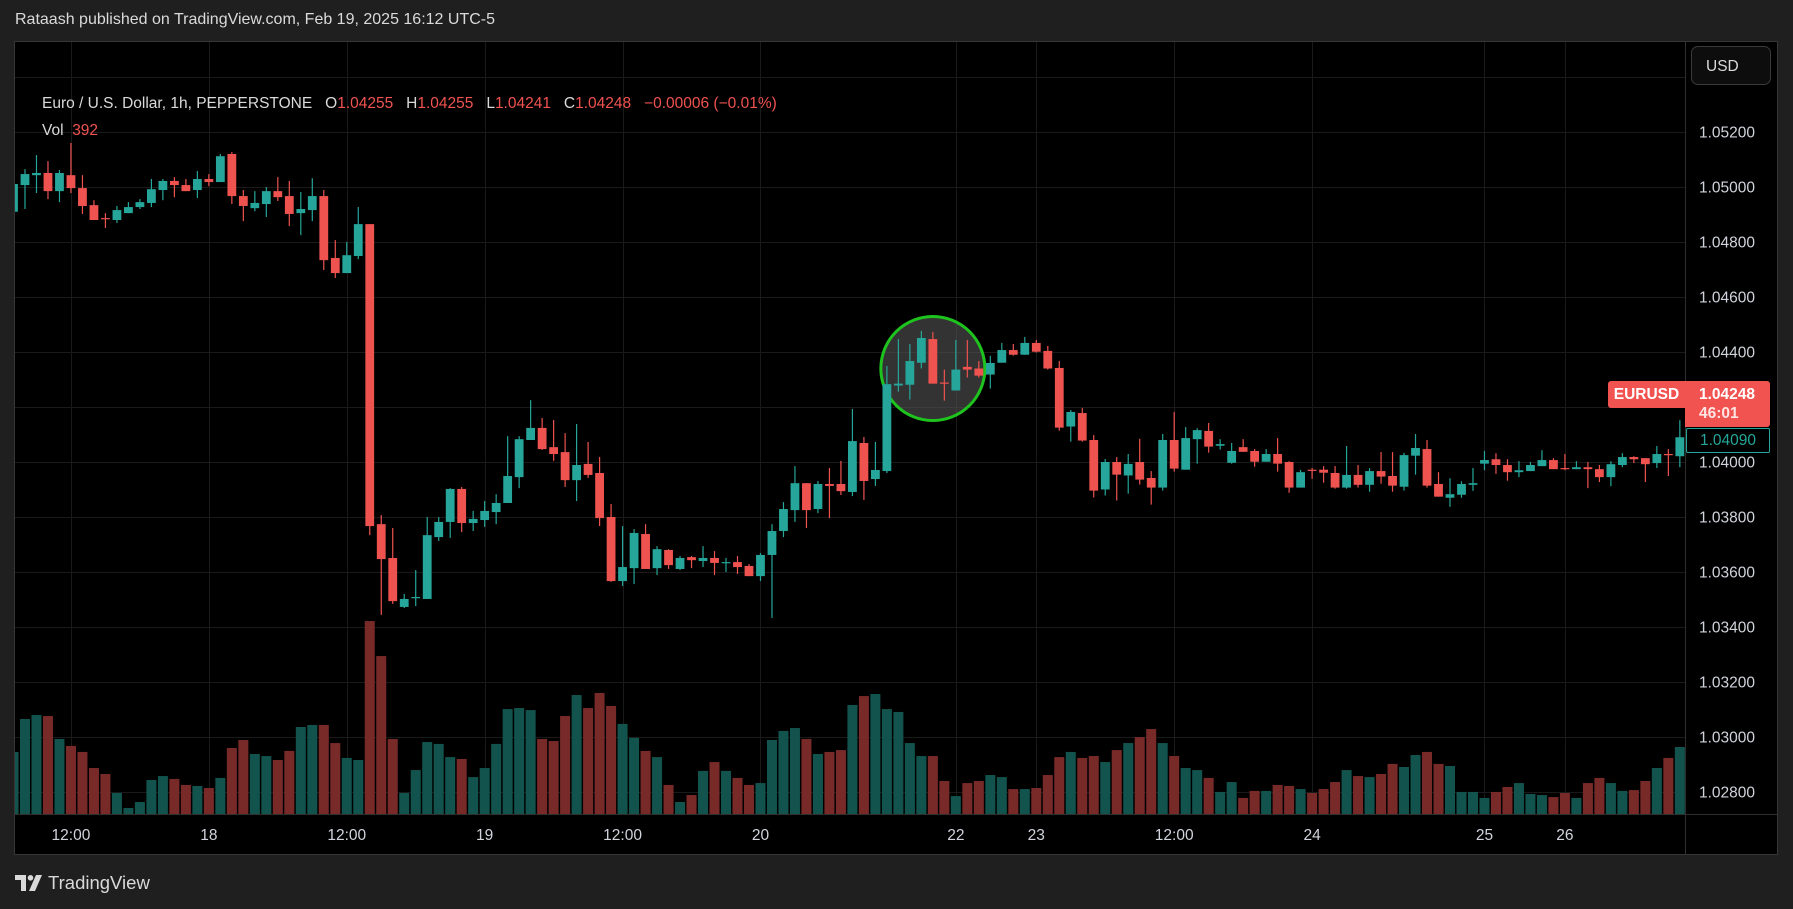 The width and height of the screenshot is (1793, 909). What do you see at coordinates (53, 130) in the screenshot?
I see `volume-label: Vol` at bounding box center [53, 130].